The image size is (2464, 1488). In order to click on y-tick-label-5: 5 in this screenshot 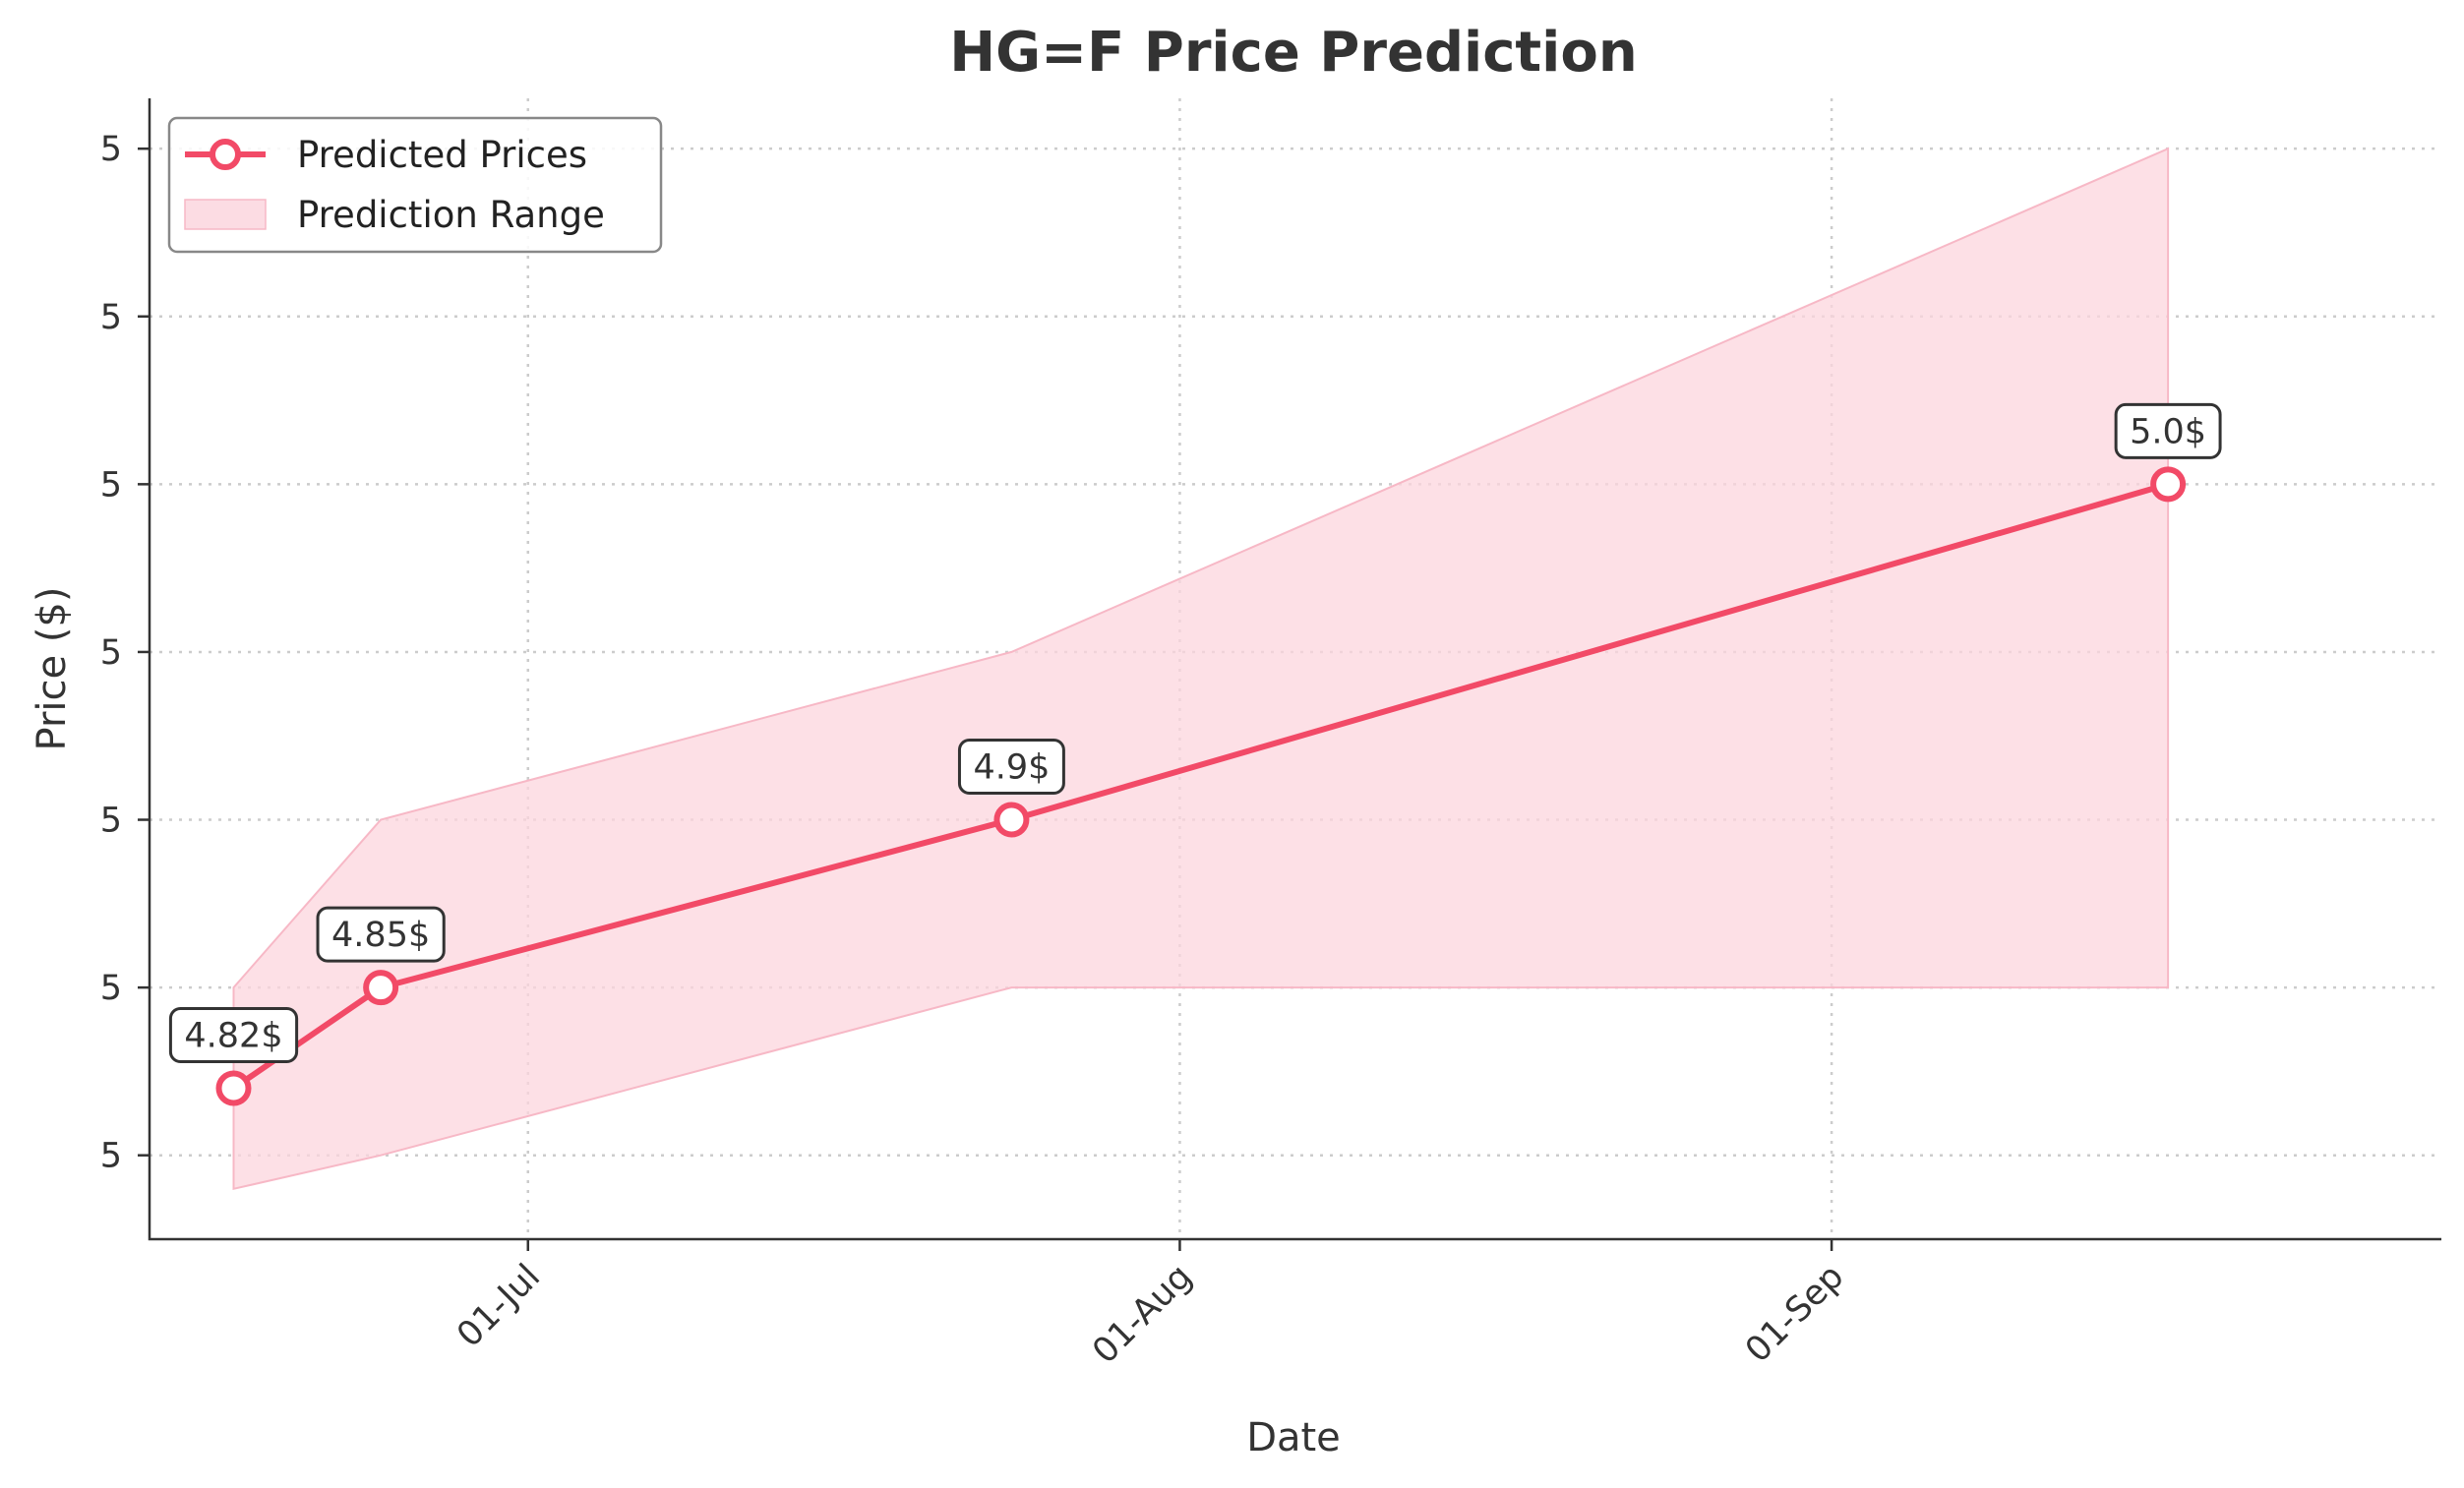, I will do `click(111, 317)`.